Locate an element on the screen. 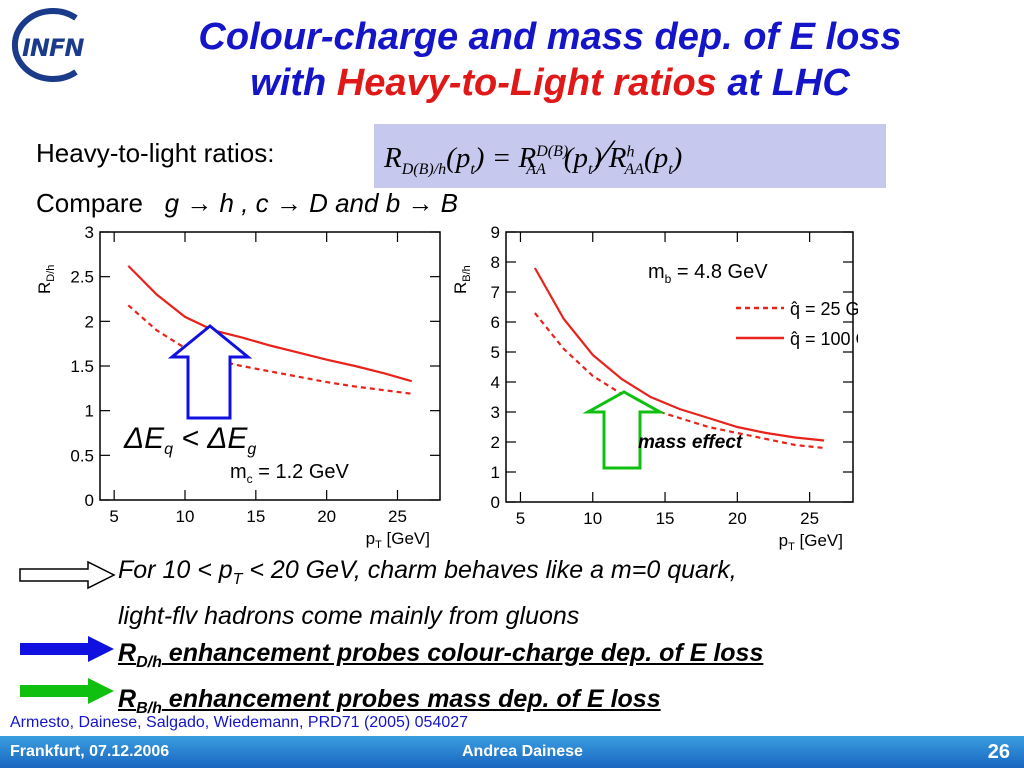  y-tick-label: 9 is located at coordinates (495, 232).